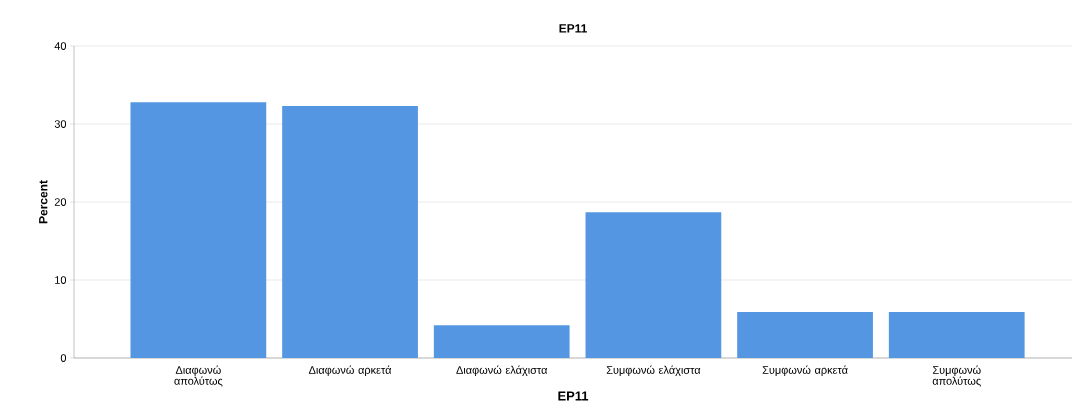 Image resolution: width=1072 pixels, height=419 pixels. What do you see at coordinates (43, 202) in the screenshot?
I see `y-axis-title: Percent` at bounding box center [43, 202].